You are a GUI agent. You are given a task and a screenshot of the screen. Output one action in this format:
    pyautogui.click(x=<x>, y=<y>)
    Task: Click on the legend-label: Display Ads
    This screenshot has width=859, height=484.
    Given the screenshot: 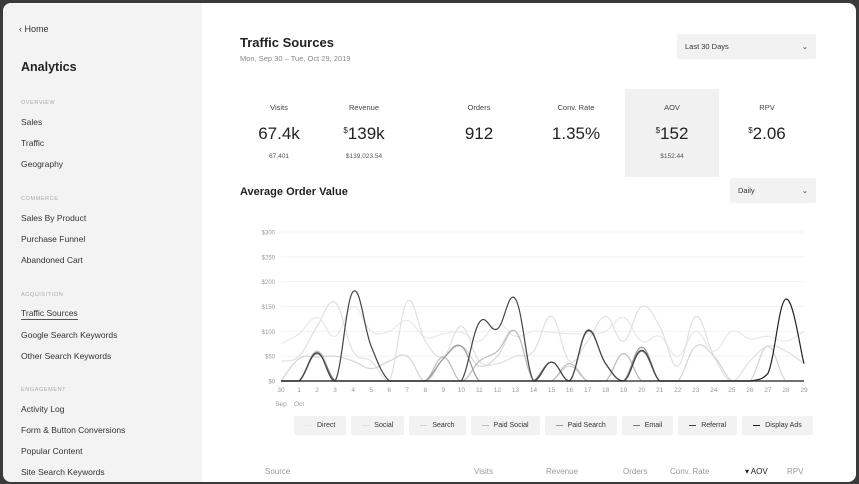 What is the action you would take?
    pyautogui.click(x=783, y=425)
    